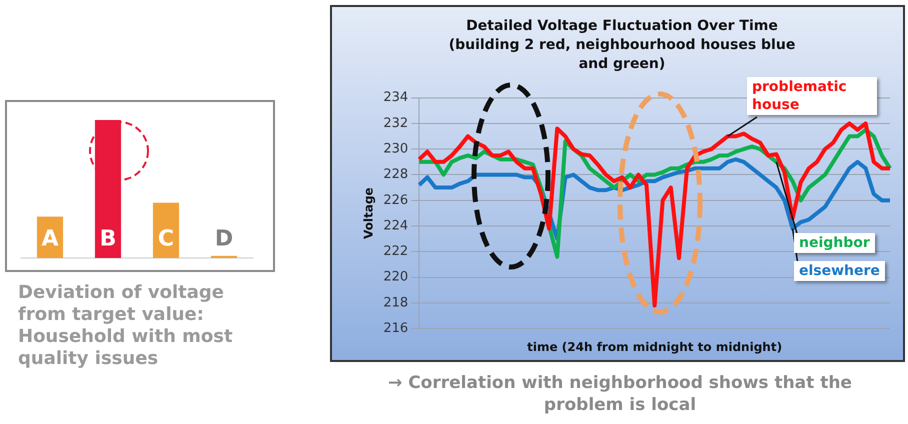  What do you see at coordinates (395, 200) in the screenshot?
I see `y-tick-label: 226` at bounding box center [395, 200].